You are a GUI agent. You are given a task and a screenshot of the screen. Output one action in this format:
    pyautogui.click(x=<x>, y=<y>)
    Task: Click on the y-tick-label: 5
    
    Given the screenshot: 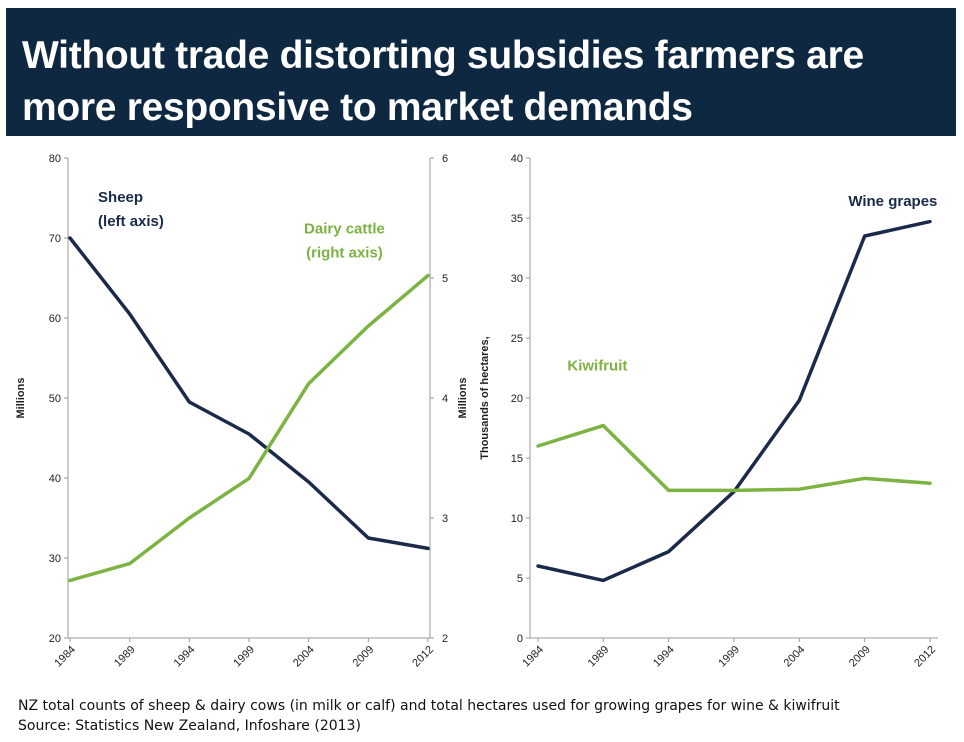 What is the action you would take?
    pyautogui.click(x=520, y=579)
    